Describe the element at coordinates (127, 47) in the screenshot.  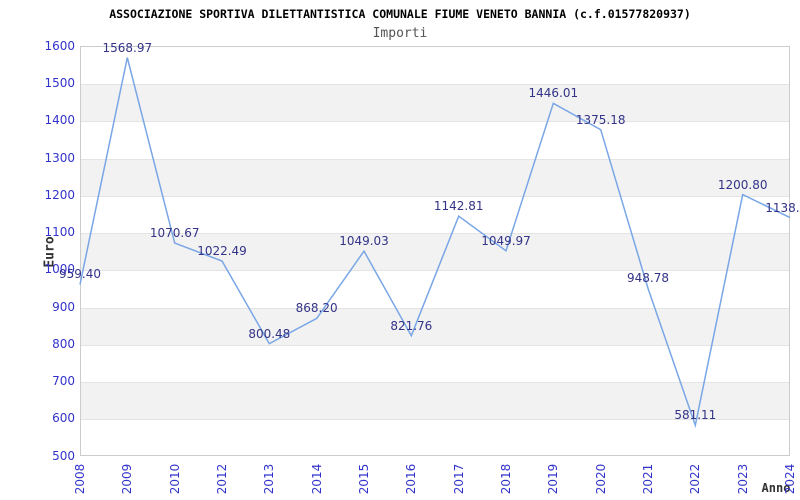
I see `data-point-label: 1568.97` at that location.